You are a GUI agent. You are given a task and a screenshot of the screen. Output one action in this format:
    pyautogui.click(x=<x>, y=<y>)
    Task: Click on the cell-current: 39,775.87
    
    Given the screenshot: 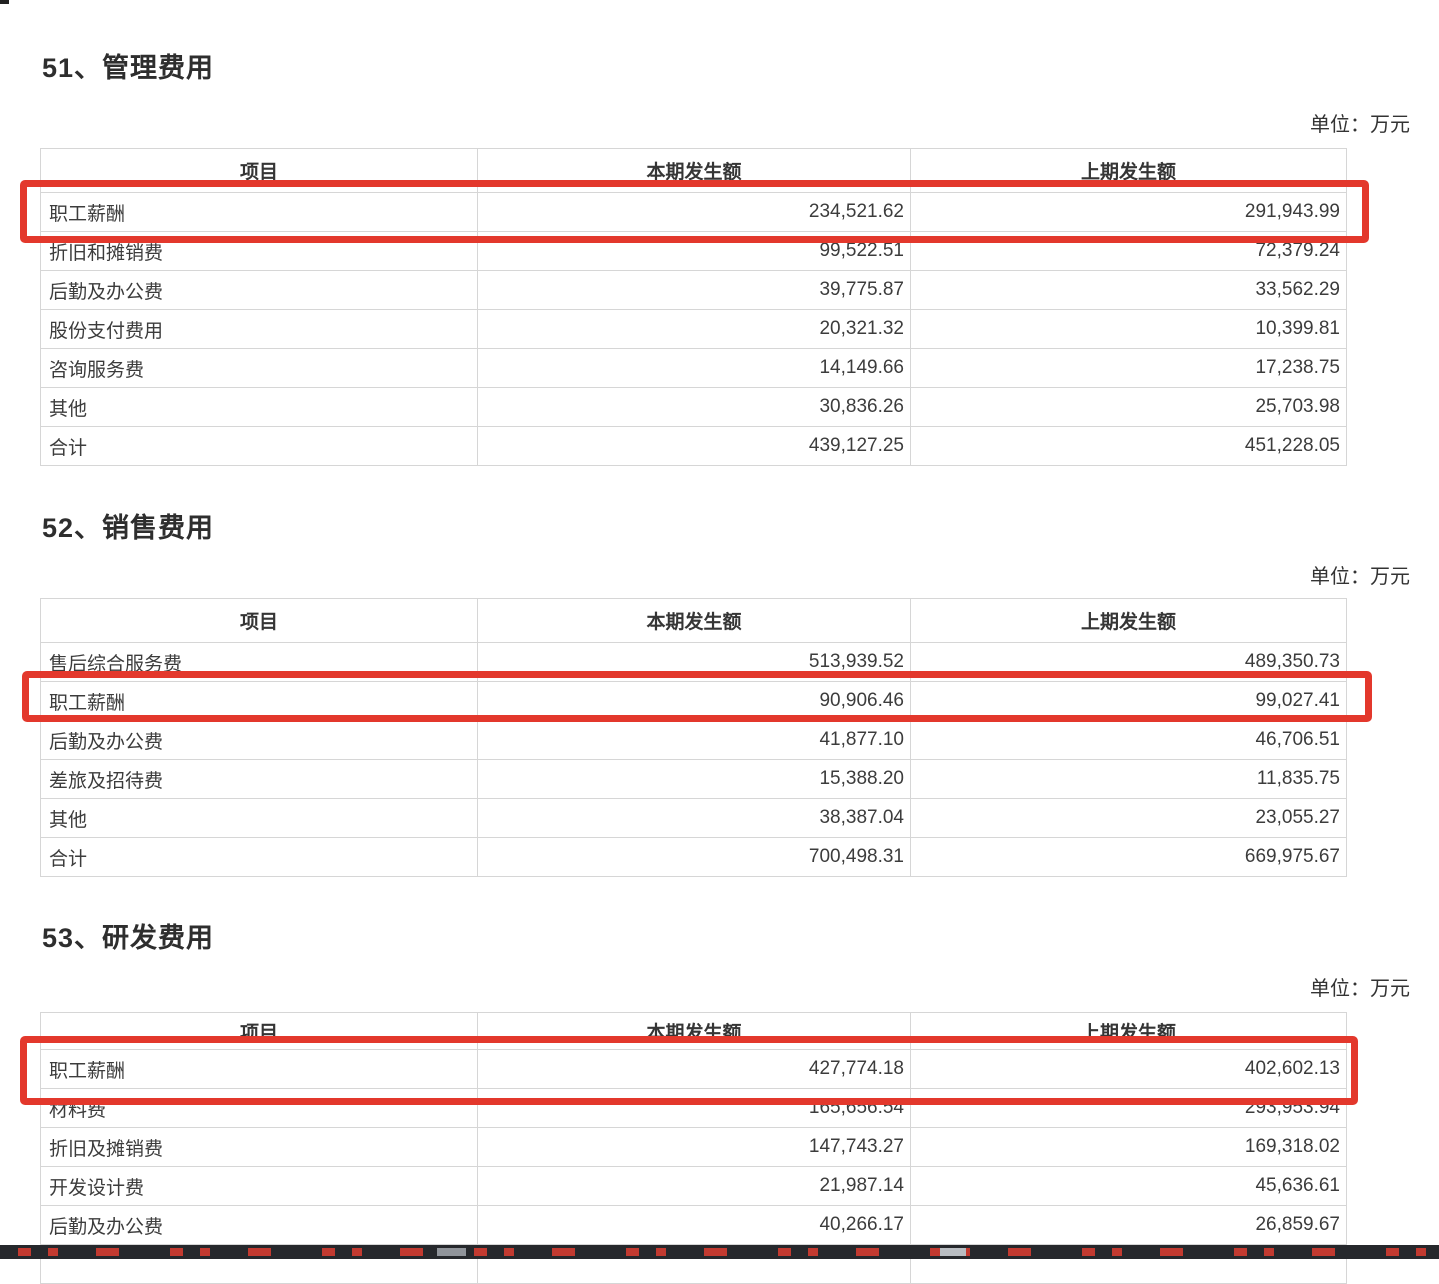 What is the action you would take?
    pyautogui.click(x=694, y=290)
    